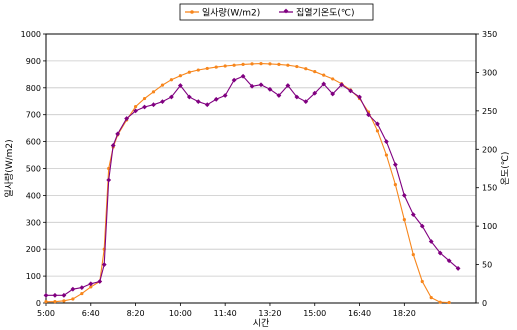  I want to click on y-axis-right-ticks: 0 50 100 150 200 250 300 350, so click(486, 169).